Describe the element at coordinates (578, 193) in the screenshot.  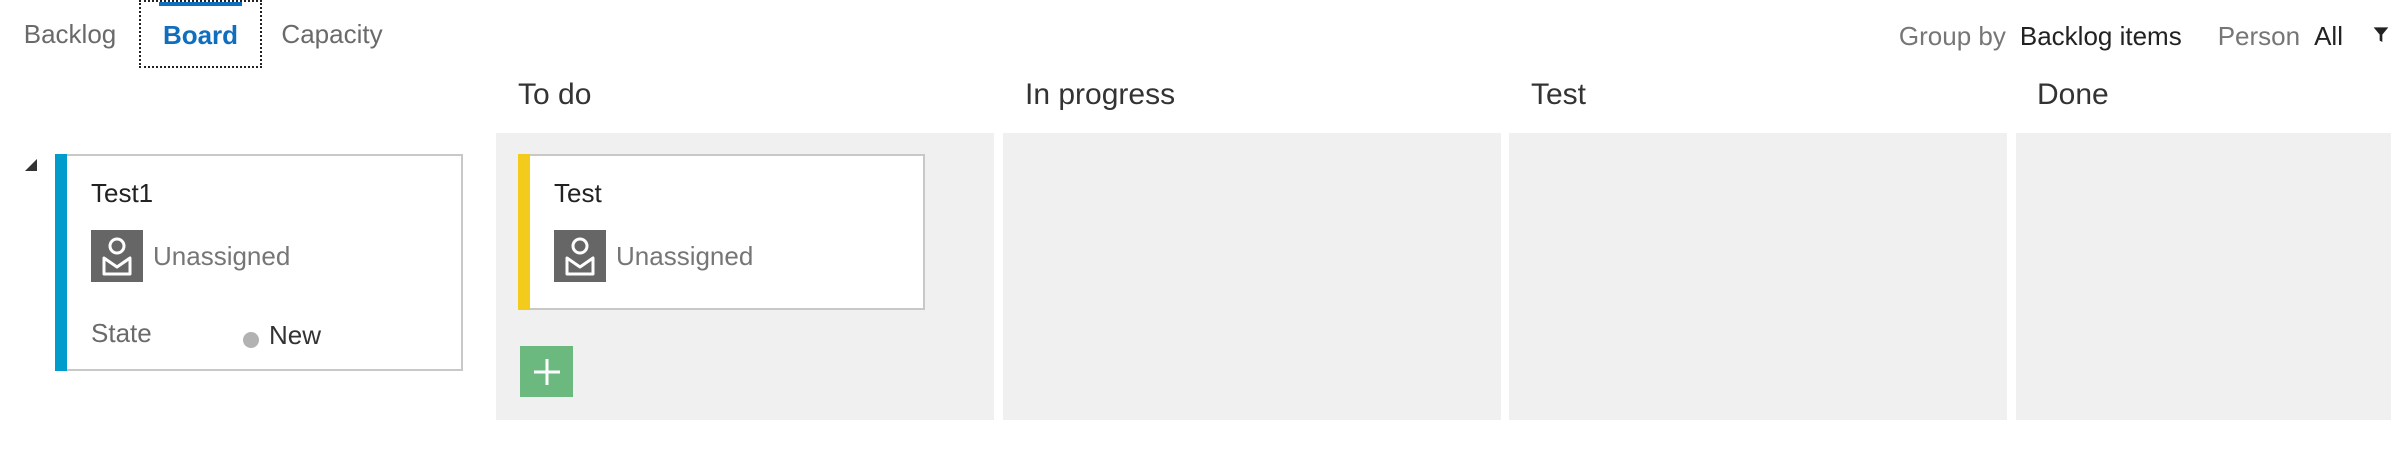
I see `card-title: Test` at that location.